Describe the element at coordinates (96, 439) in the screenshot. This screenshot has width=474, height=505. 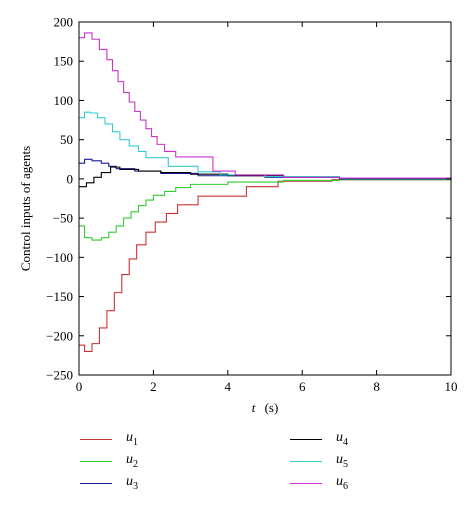
I see `legend-swatch-u1` at that location.